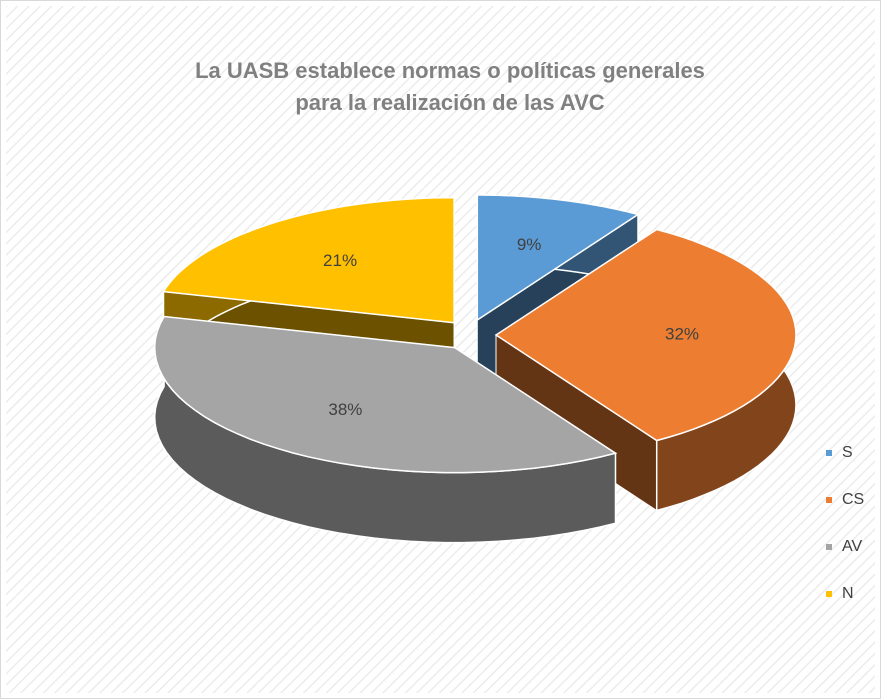 Image resolution: width=881 pixels, height=699 pixels. I want to click on legend-label: S, so click(847, 452).